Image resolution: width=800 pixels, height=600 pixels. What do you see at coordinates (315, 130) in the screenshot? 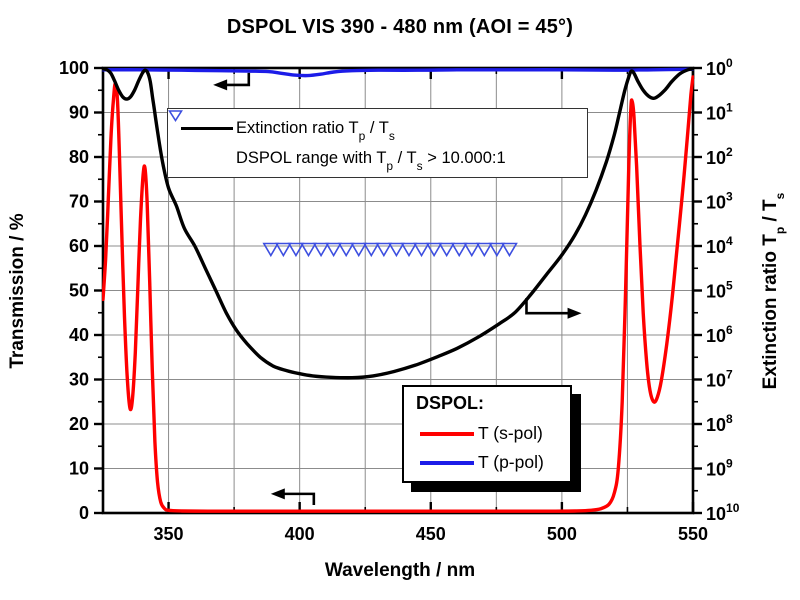
I see `legend-extinction-label: Extinction ratio Tp / Ts` at bounding box center [315, 130].